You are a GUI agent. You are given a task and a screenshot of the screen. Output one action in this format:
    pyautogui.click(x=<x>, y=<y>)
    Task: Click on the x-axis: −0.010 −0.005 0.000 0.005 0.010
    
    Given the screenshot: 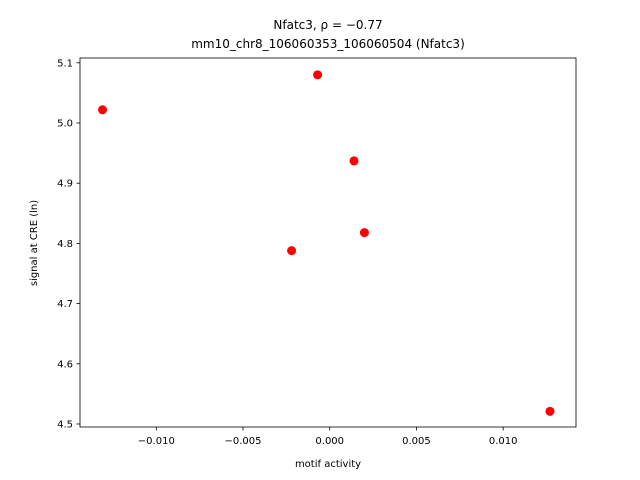 What is the action you would take?
    pyautogui.click(x=328, y=437)
    